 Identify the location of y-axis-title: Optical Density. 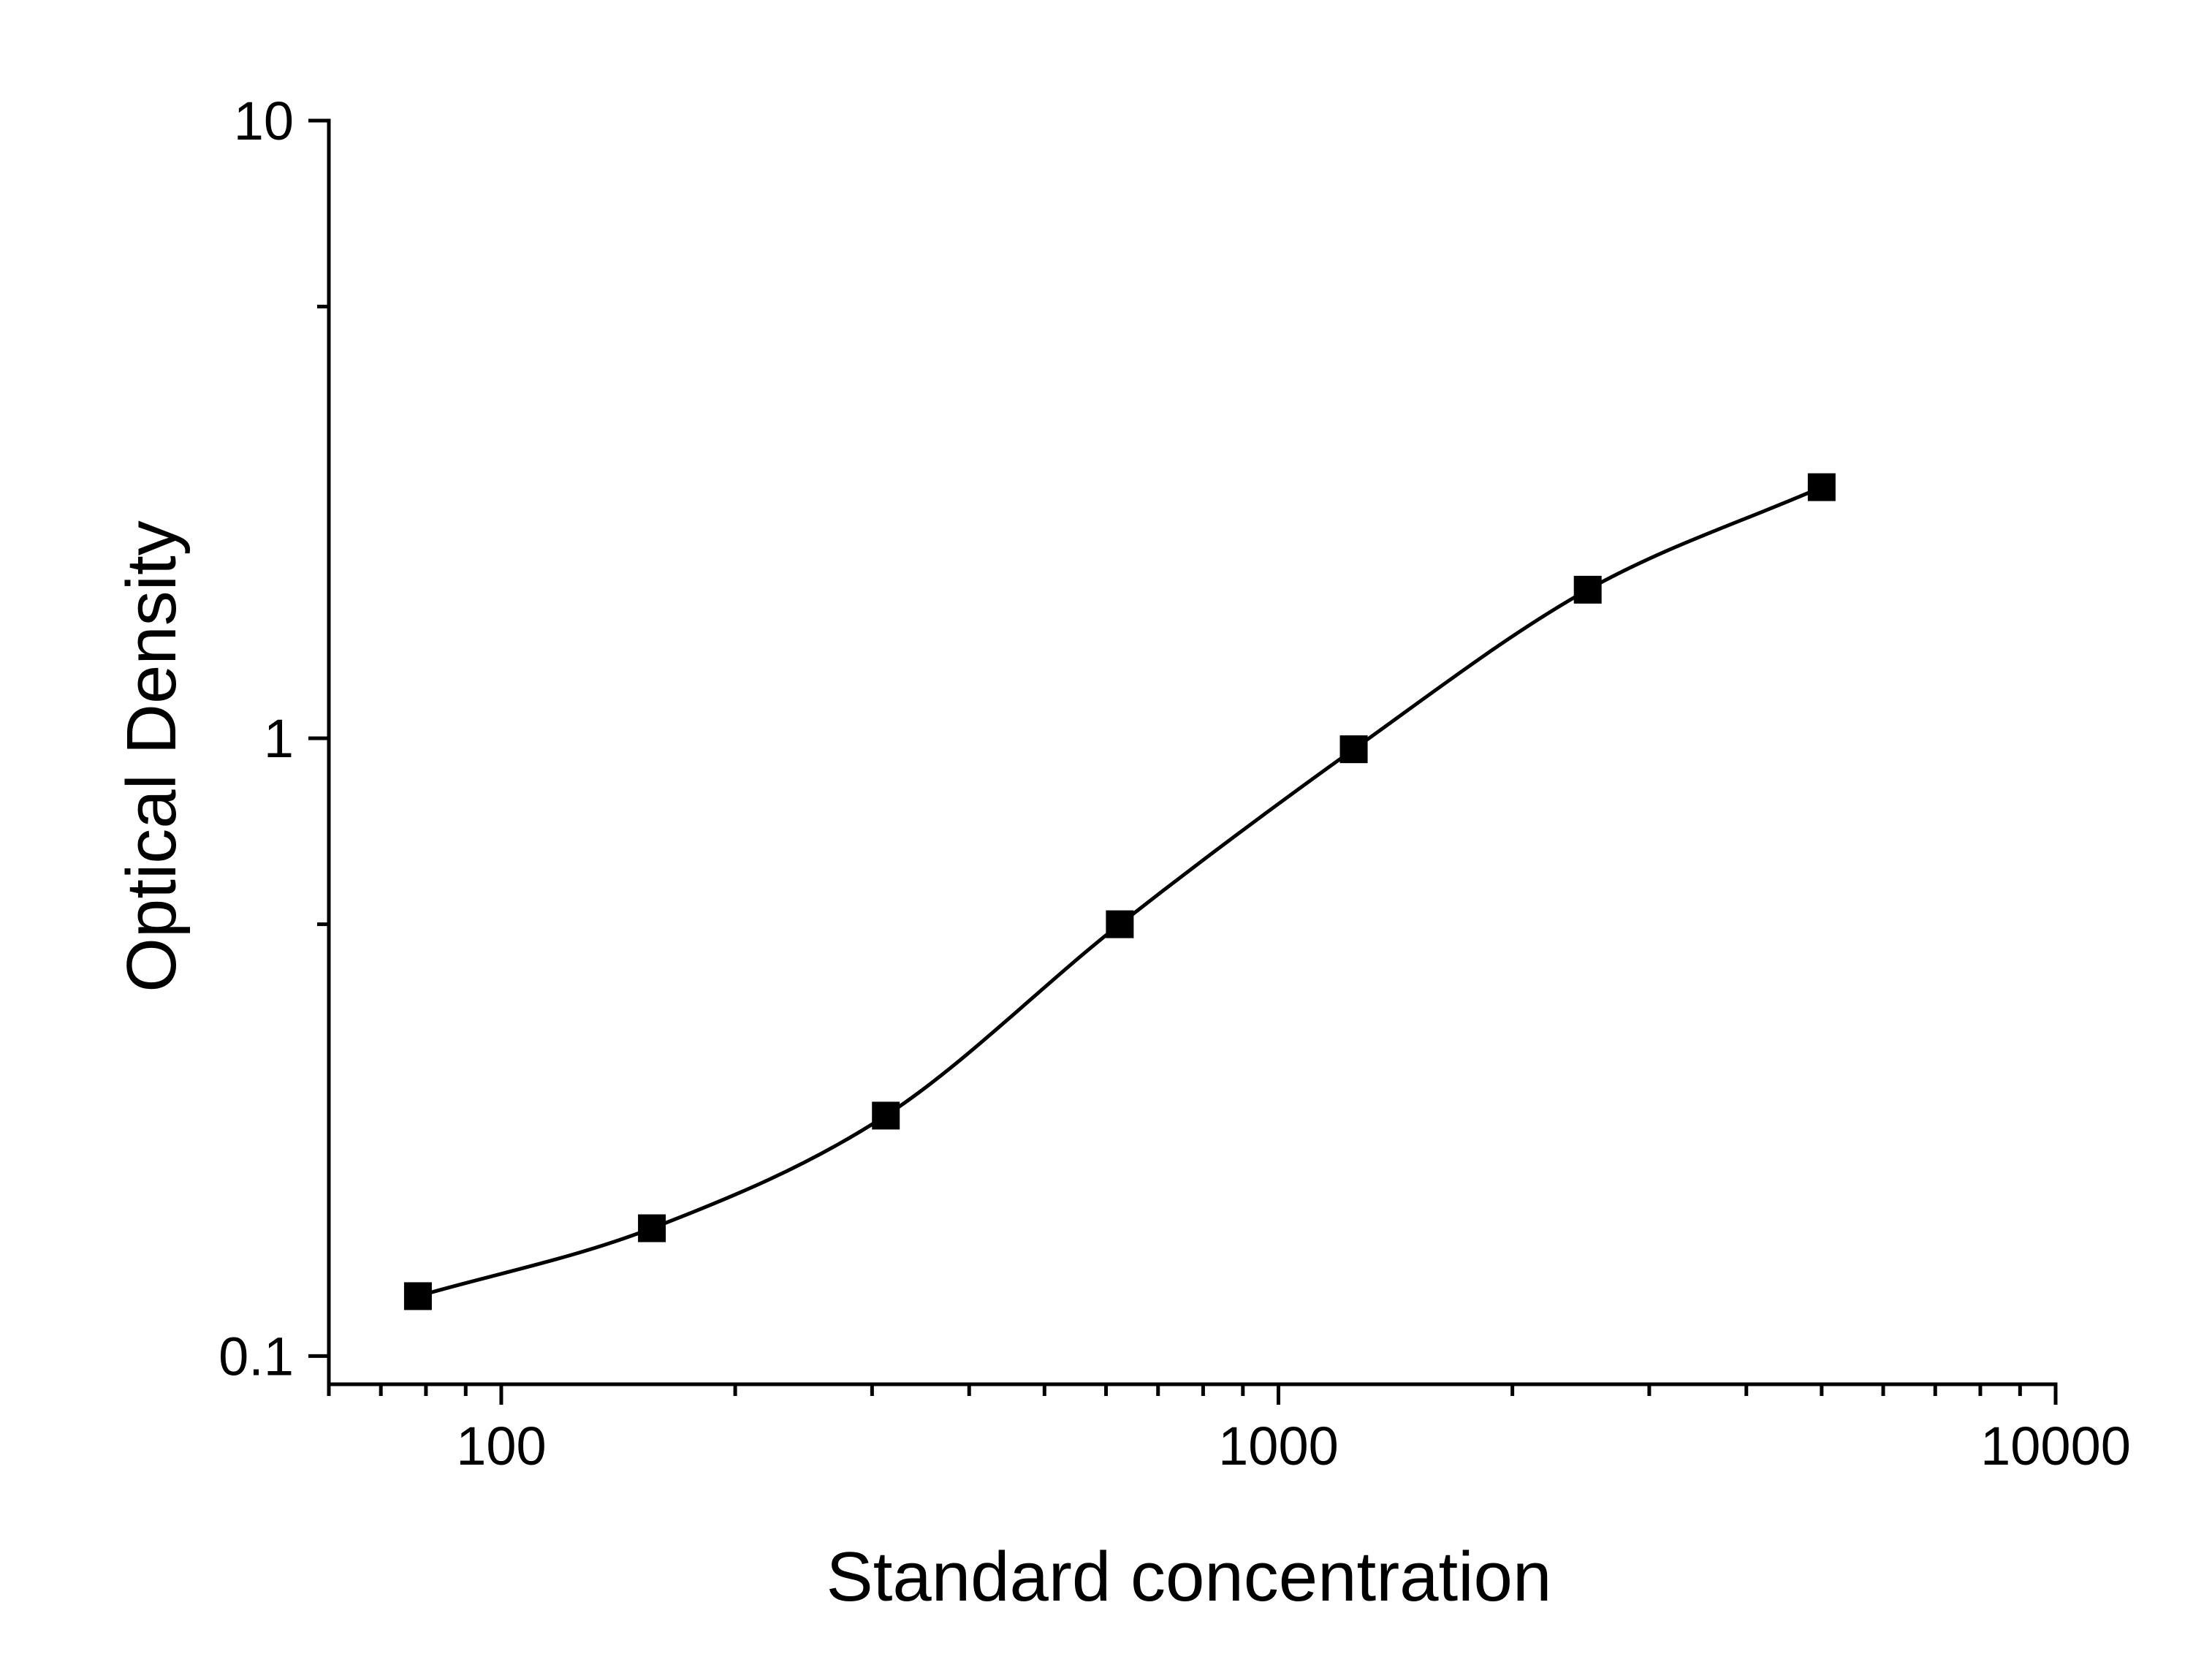
(152, 756).